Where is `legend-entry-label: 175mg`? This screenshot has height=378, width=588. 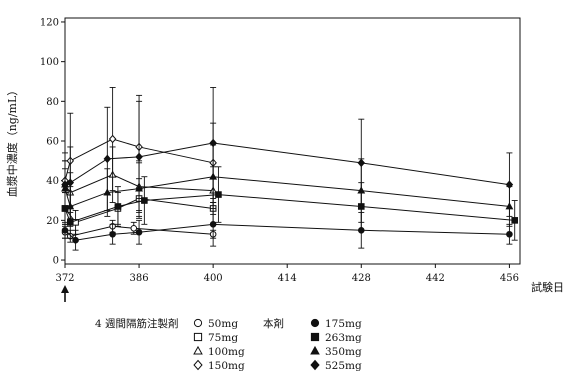 legend-entry-label: 175mg is located at coordinates (343, 324).